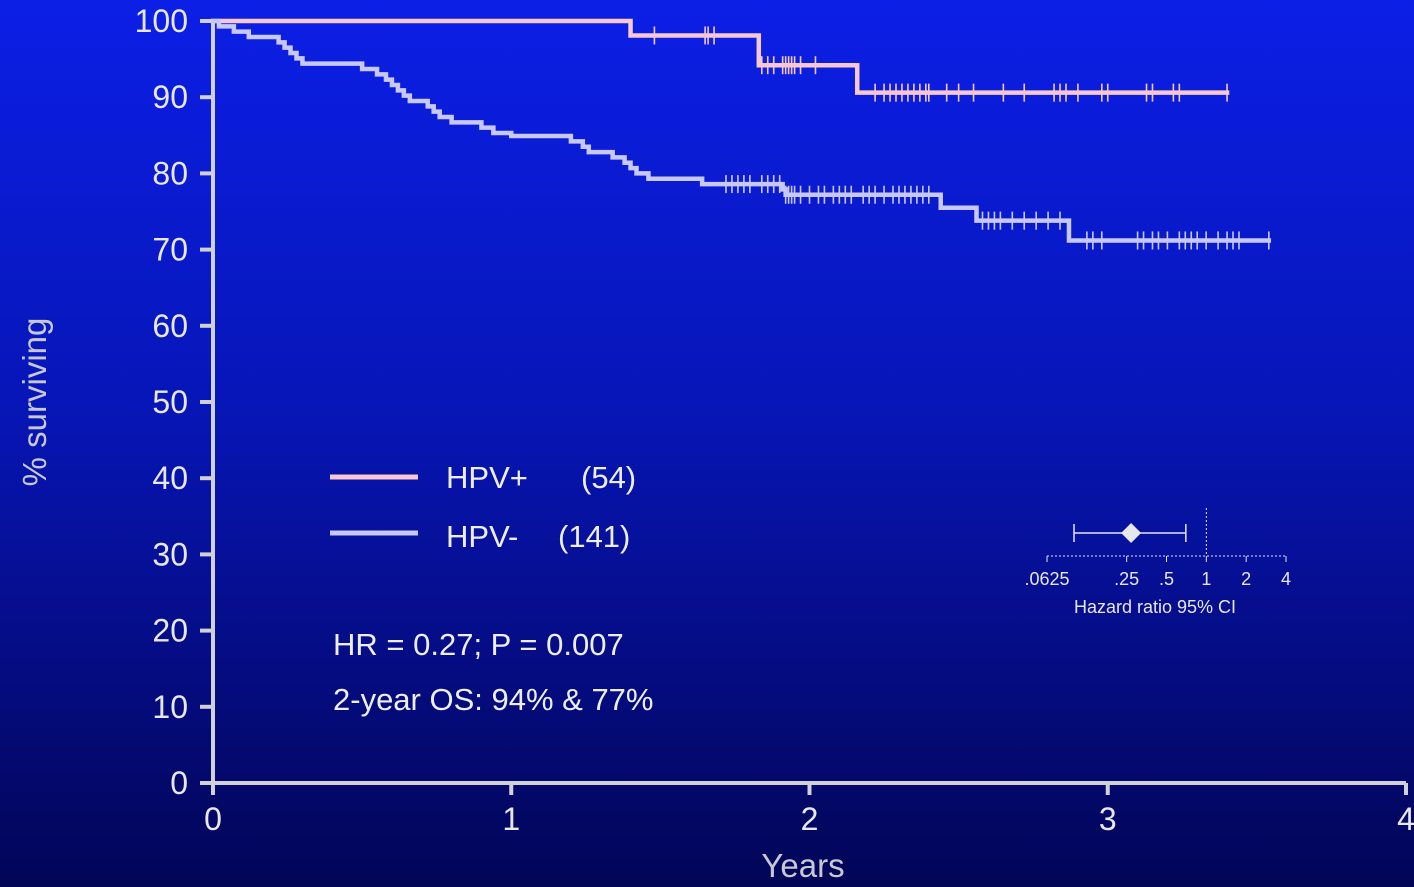 This screenshot has height=887, width=1414. Describe the element at coordinates (483, 507) in the screenshot. I see `legend: HPV+ (54) HPV- (141)` at that location.